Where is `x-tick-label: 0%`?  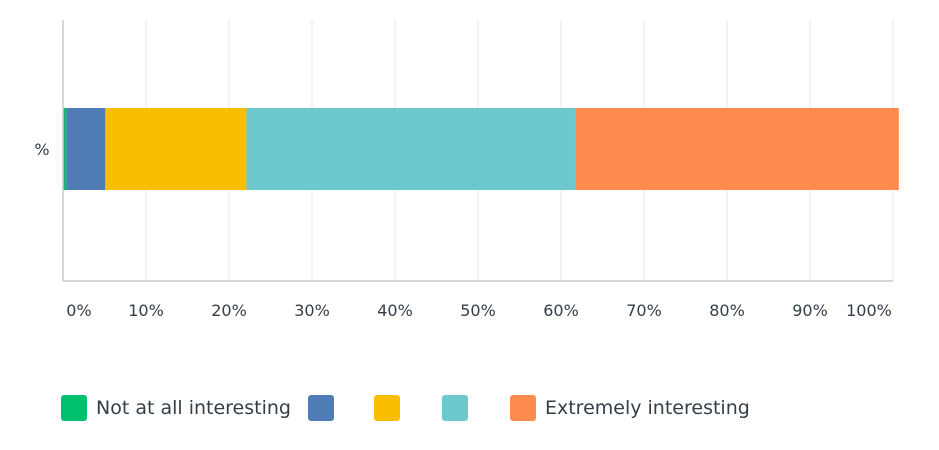
x-tick-label: 0% is located at coordinates (78, 310).